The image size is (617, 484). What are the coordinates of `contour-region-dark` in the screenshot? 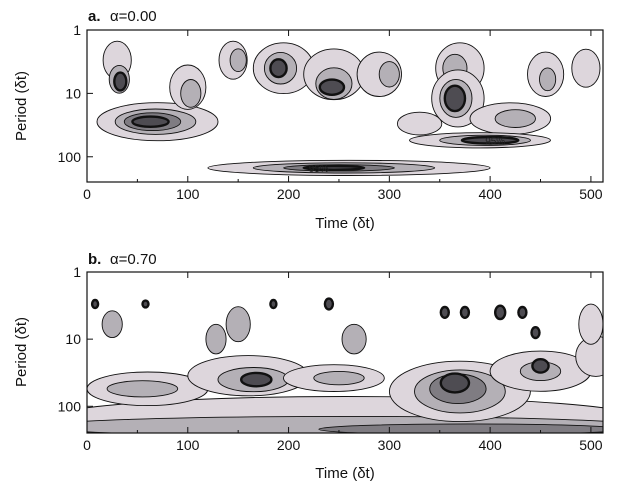 It's located at (460, 428).